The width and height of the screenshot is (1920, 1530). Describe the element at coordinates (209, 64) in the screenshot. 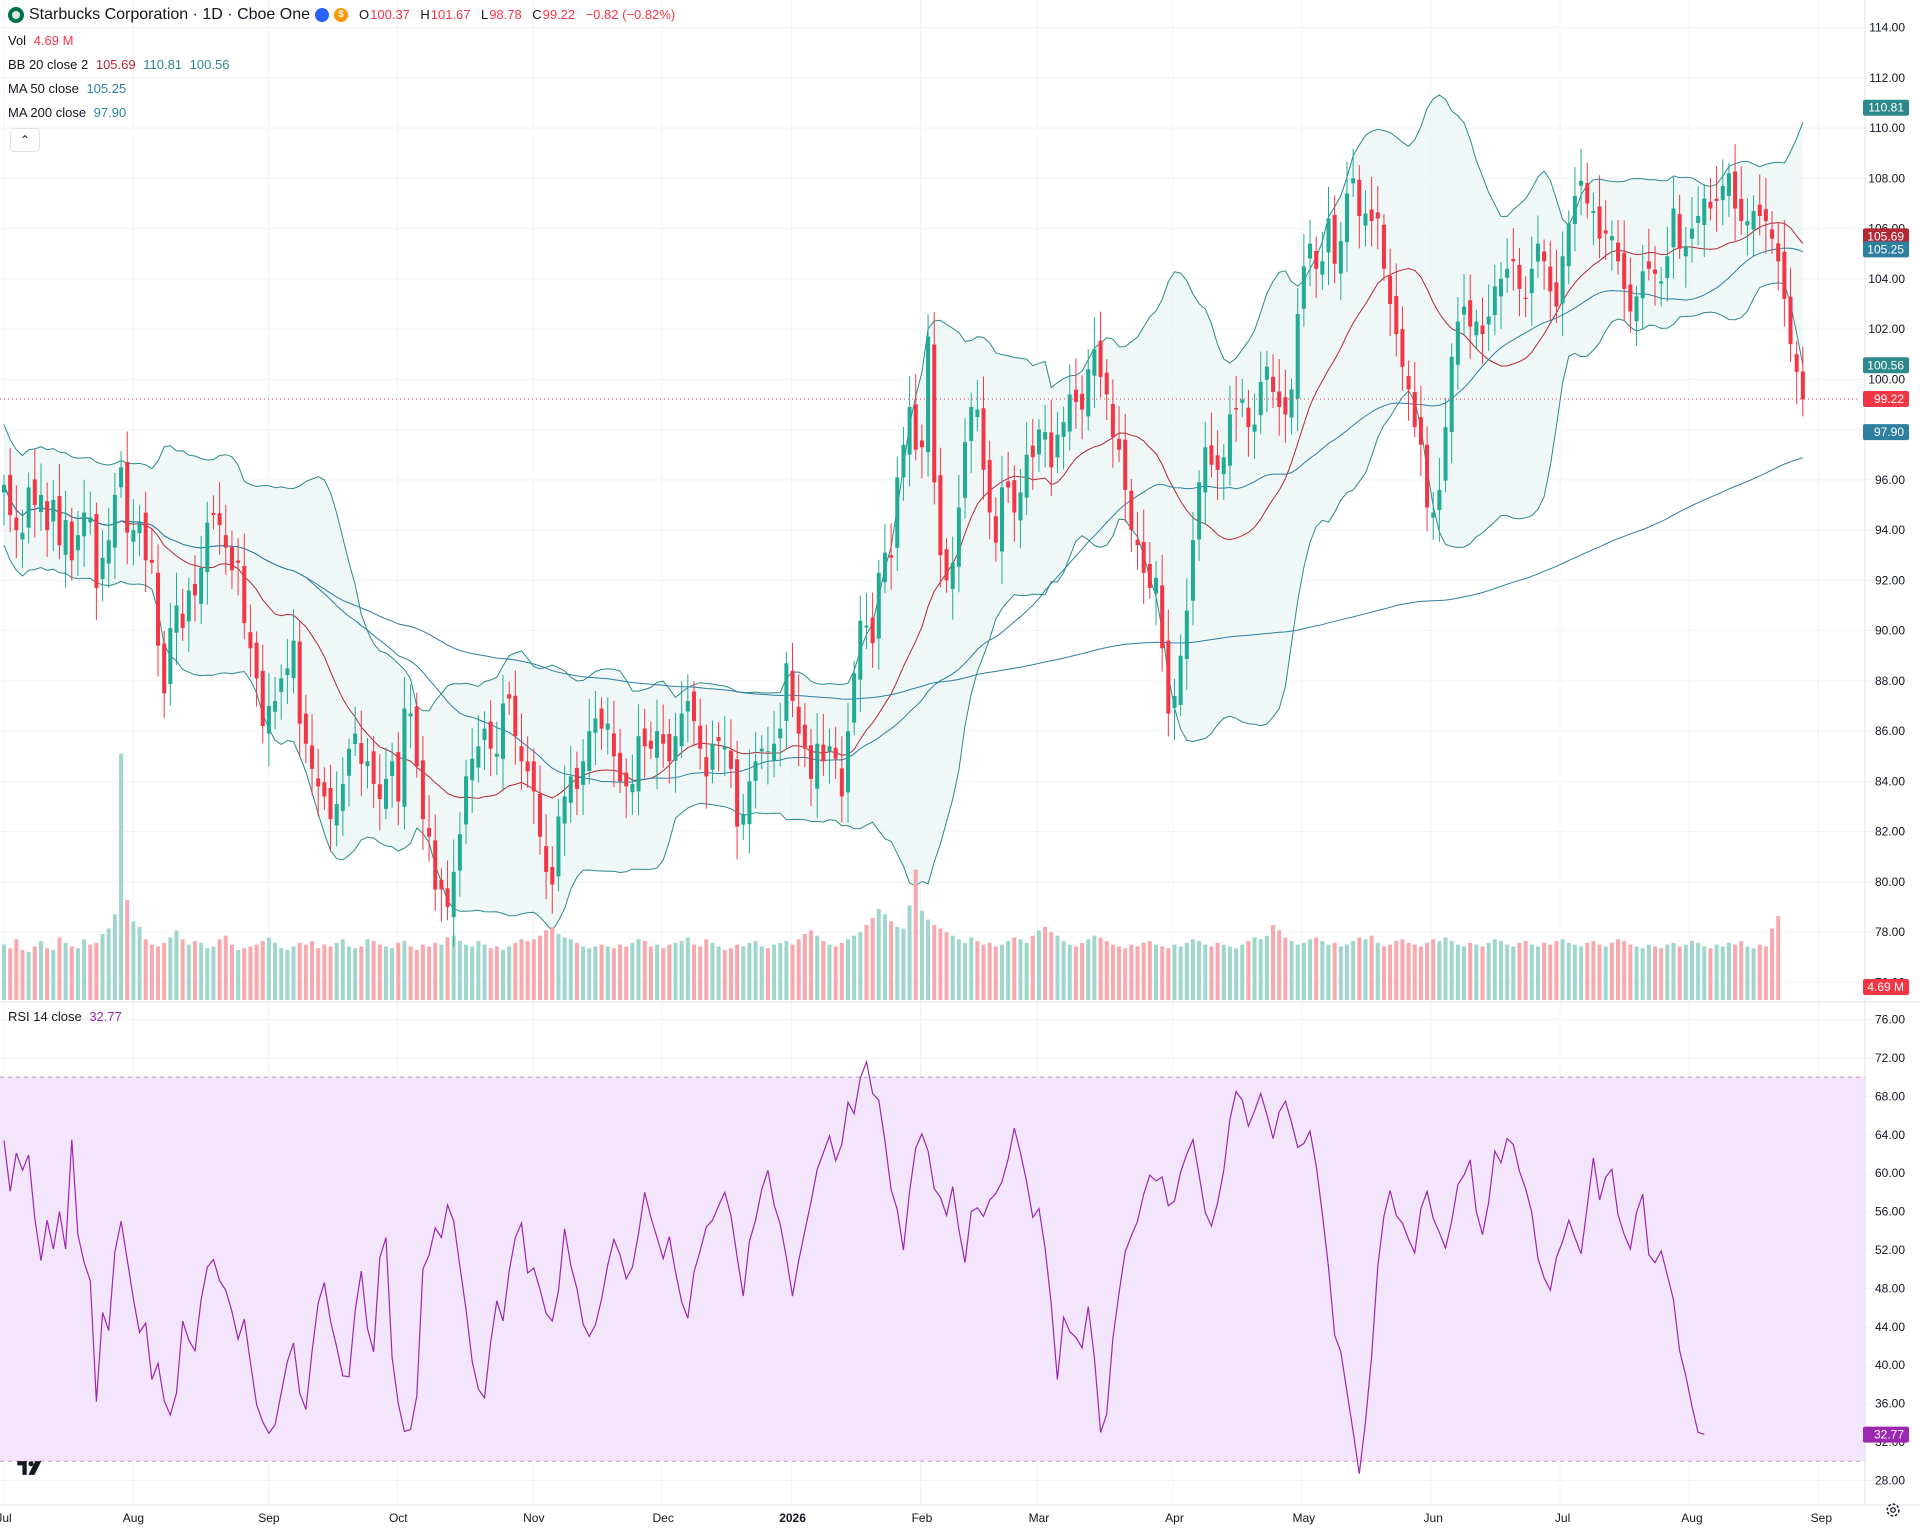

I see `bb-lower-value: 100.56` at that location.